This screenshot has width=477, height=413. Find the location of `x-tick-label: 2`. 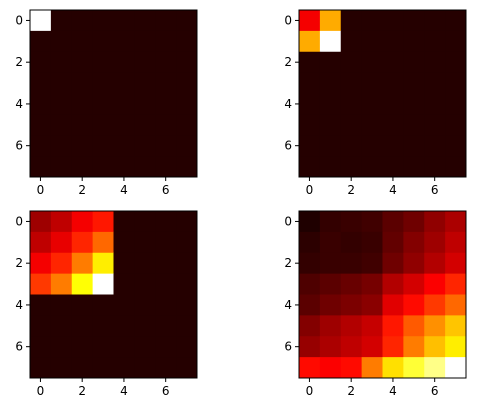

x-tick-label: 2 is located at coordinates (351, 190).